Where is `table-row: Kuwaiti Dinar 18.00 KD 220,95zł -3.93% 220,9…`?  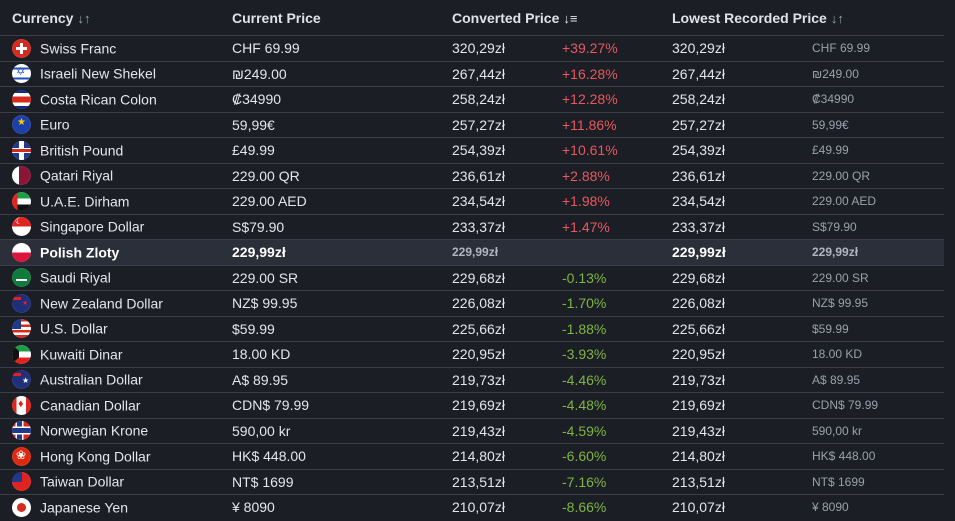 table-row: Kuwaiti Dinar 18.00 KD 220,95zł -3.93% 220,9… is located at coordinates (472, 354).